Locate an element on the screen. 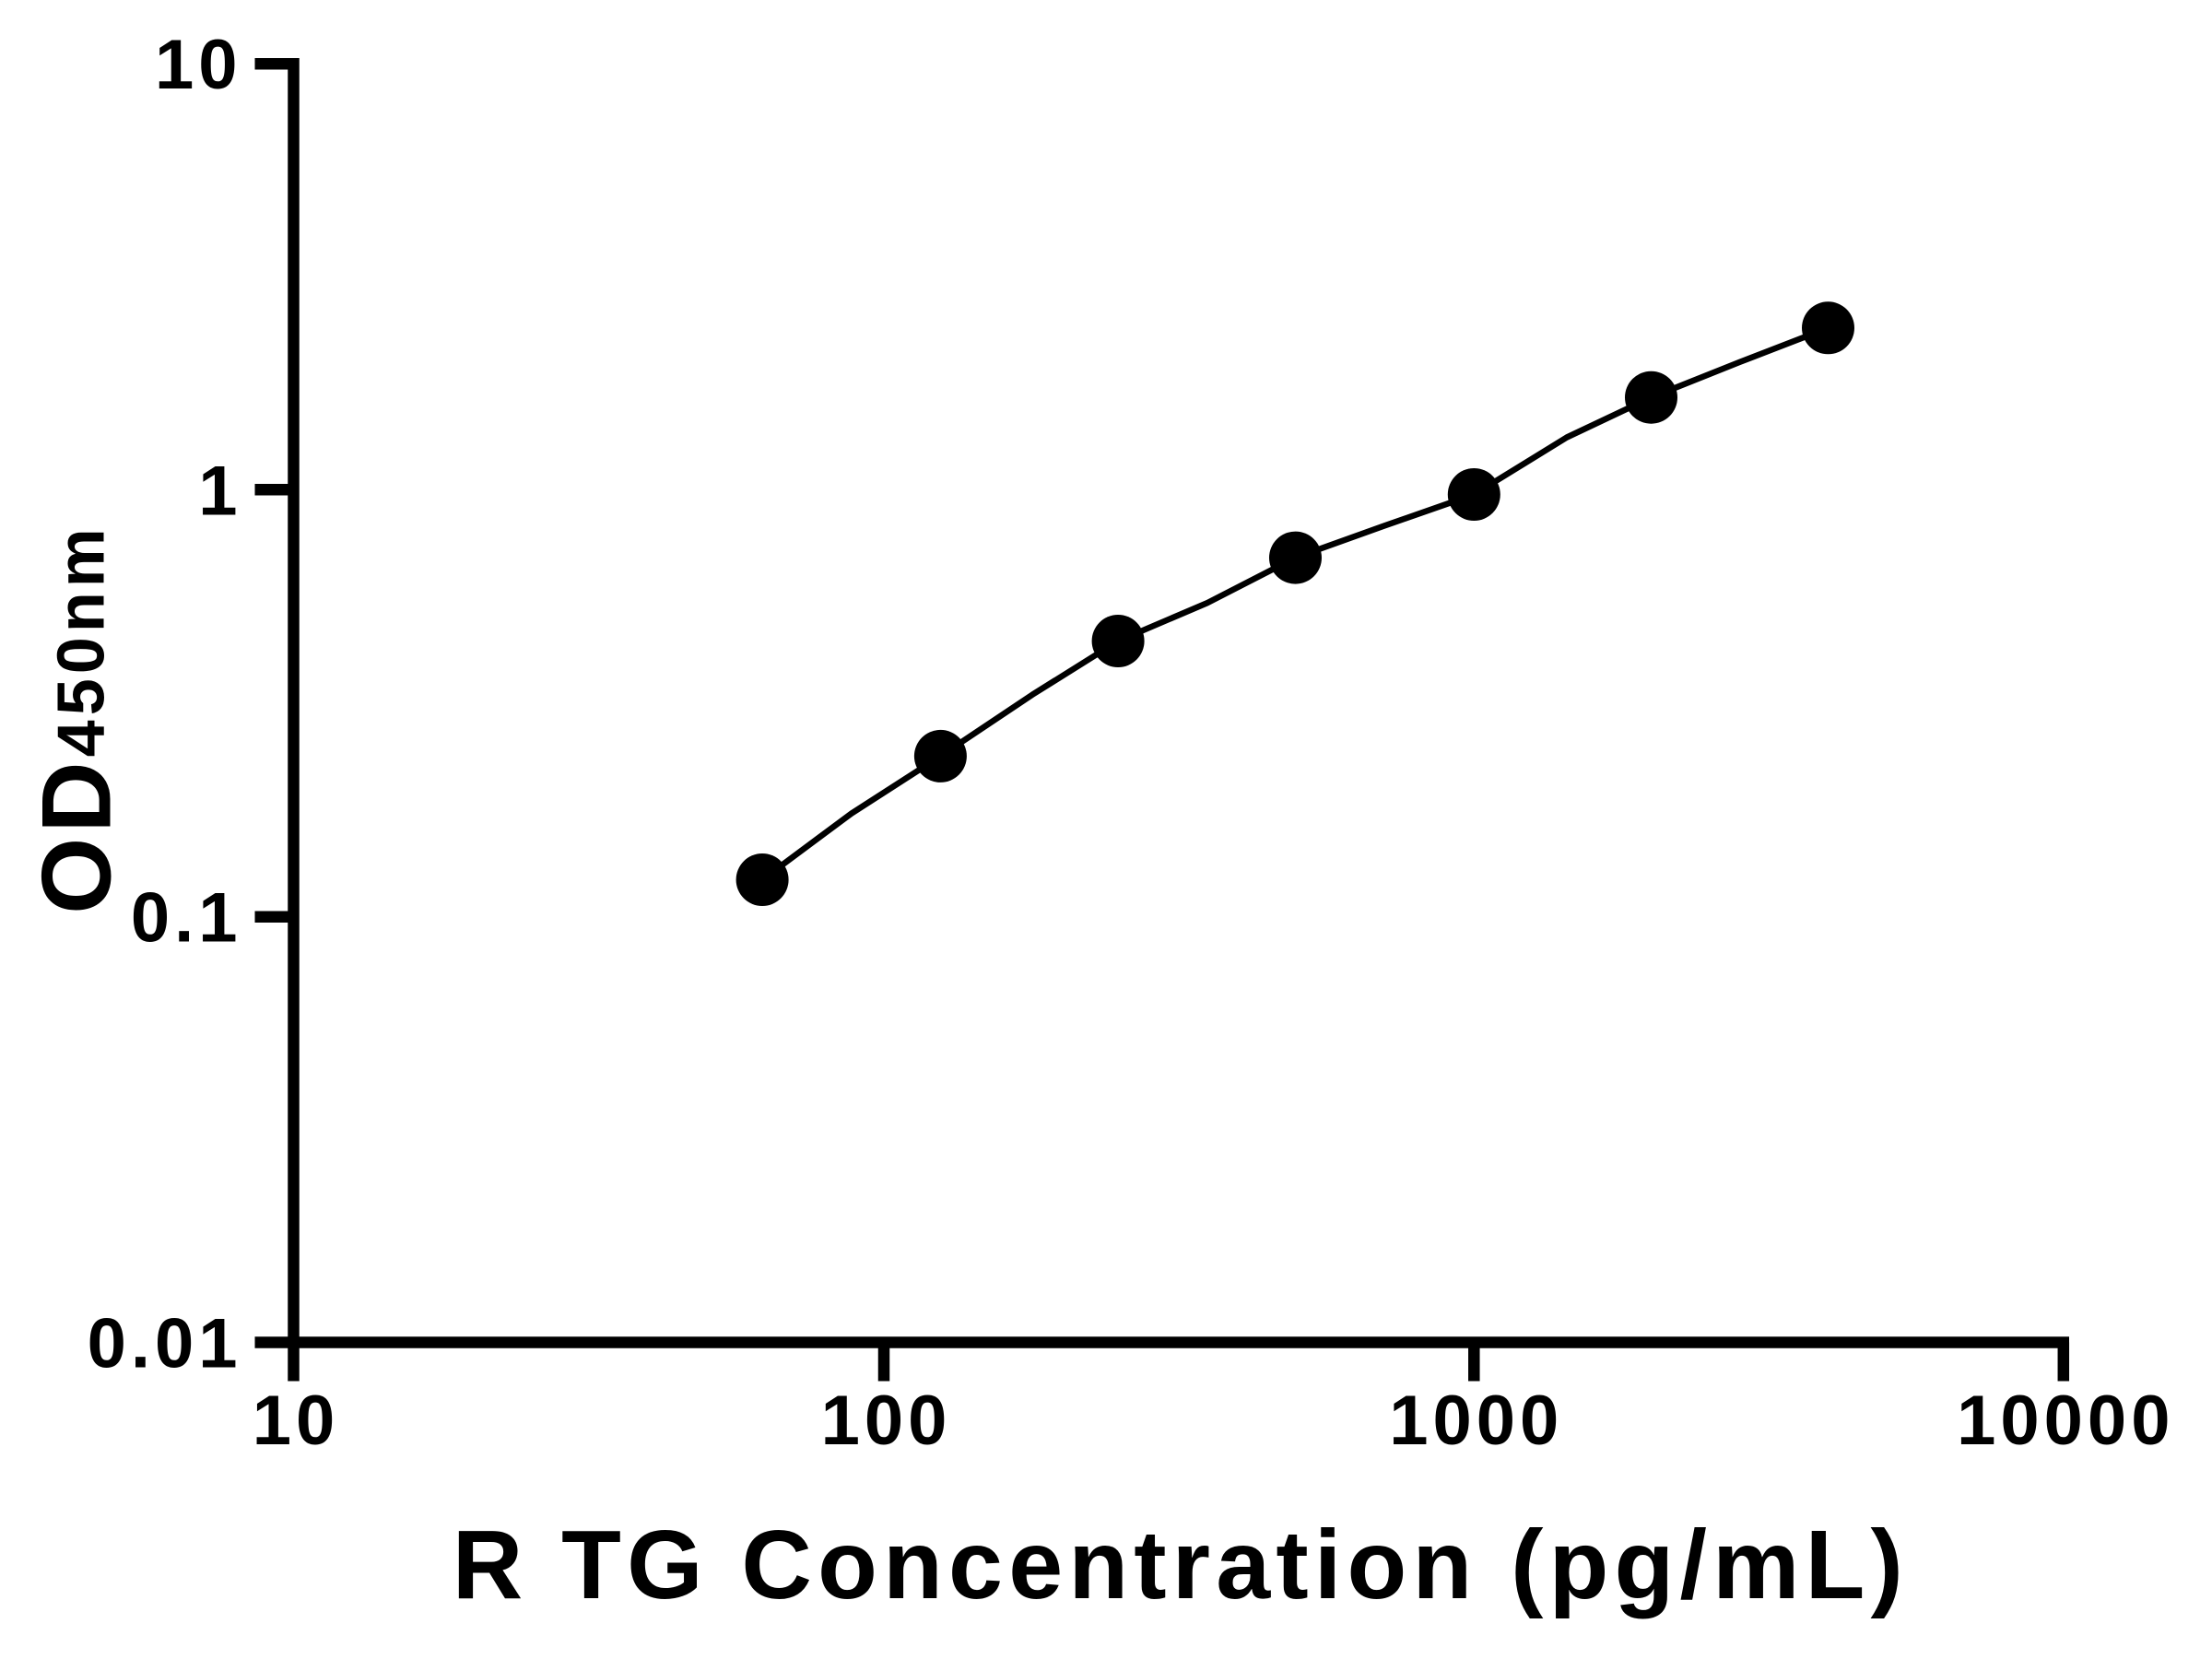  svg-text: 0.1 is located at coordinates (186, 918).